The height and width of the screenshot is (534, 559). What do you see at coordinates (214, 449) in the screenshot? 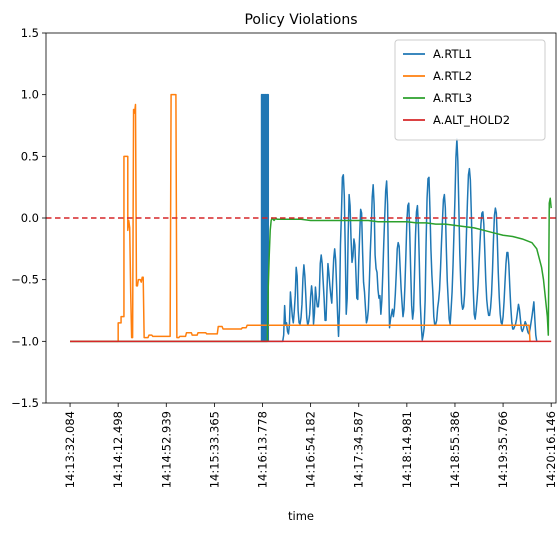
I see `x-tick-label: 14:15:33.365` at bounding box center [214, 449].